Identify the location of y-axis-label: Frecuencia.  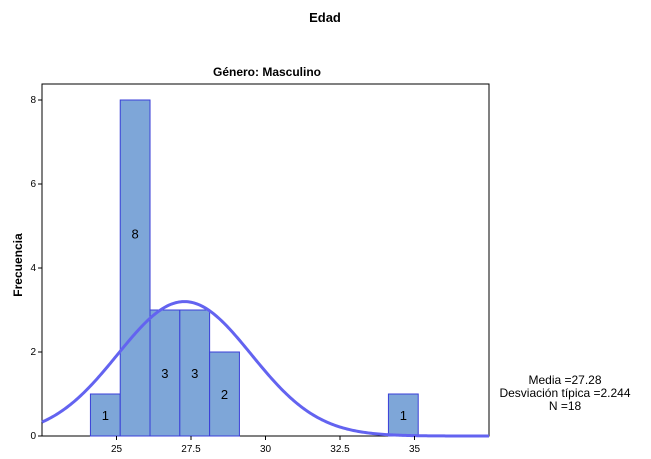
(18, 265).